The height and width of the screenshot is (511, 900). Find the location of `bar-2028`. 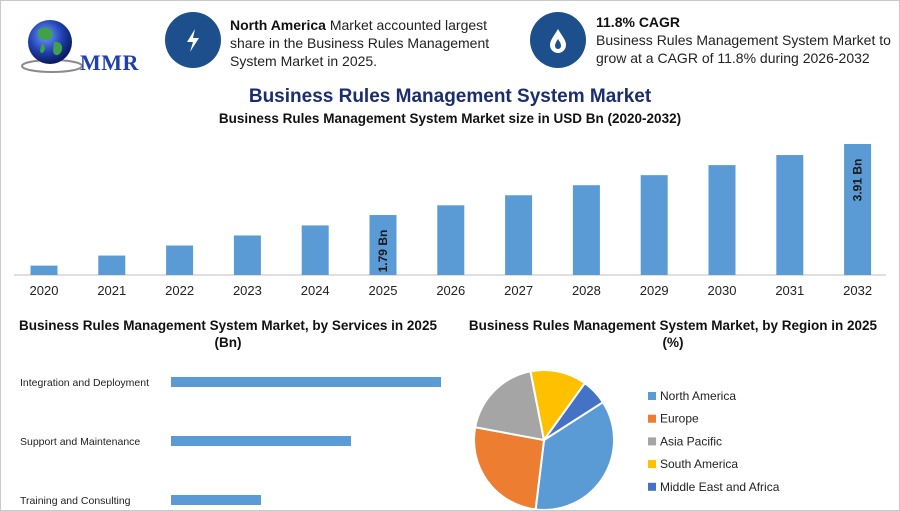

bar-2028 is located at coordinates (586, 230).